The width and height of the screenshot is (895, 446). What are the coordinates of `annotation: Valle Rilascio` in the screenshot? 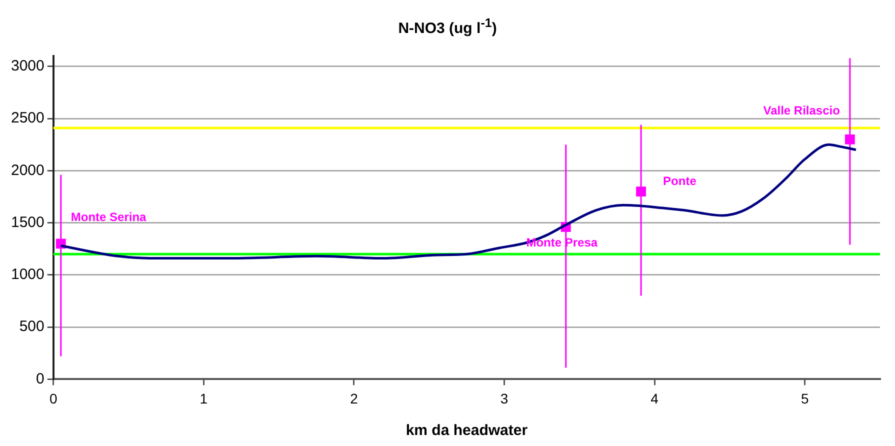 It's located at (801, 111).